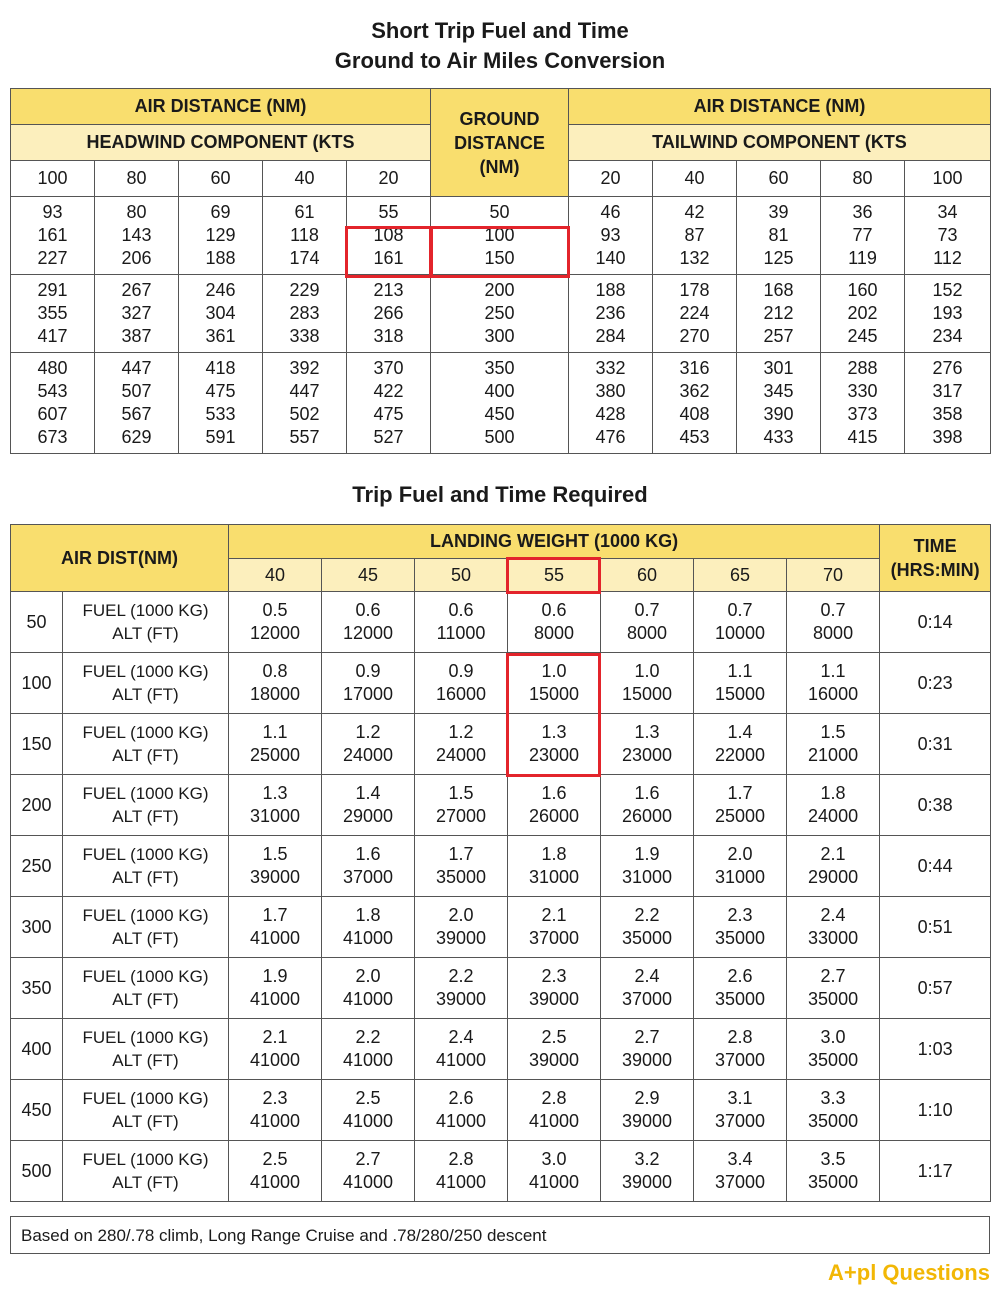 This screenshot has width=1000, height=1298. I want to click on time-header-text: TIME (HRS:MIN), so click(935, 558).